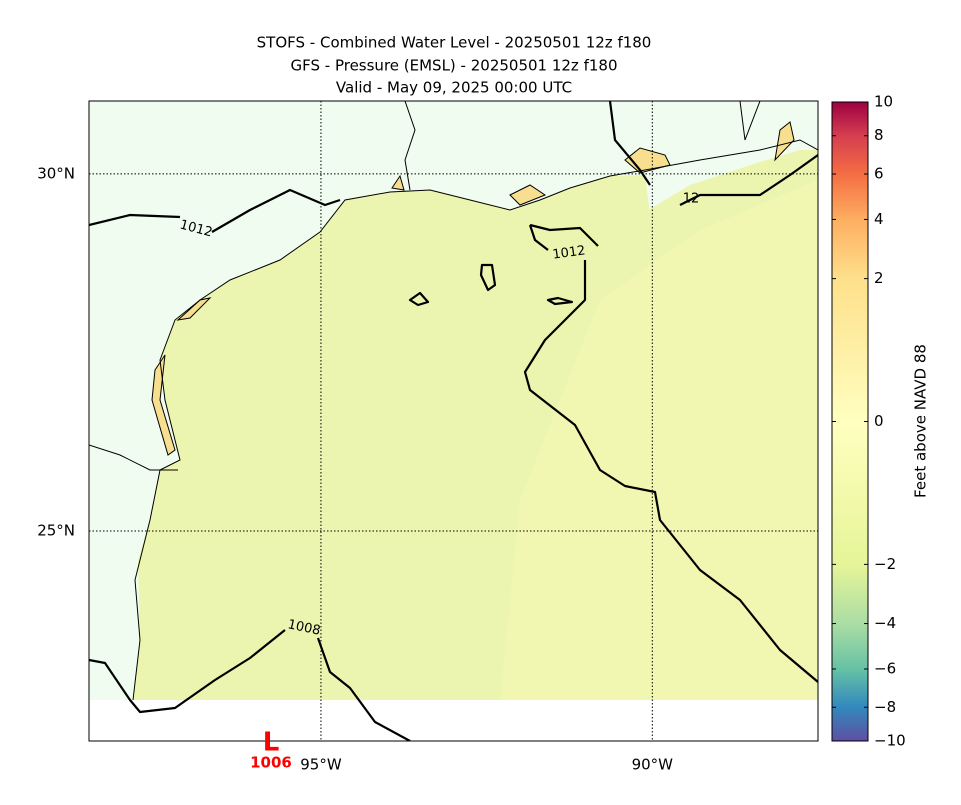 The image size is (961, 805). Describe the element at coordinates (885, 623) in the screenshot. I see `colorbar-tick-label: −4` at that location.